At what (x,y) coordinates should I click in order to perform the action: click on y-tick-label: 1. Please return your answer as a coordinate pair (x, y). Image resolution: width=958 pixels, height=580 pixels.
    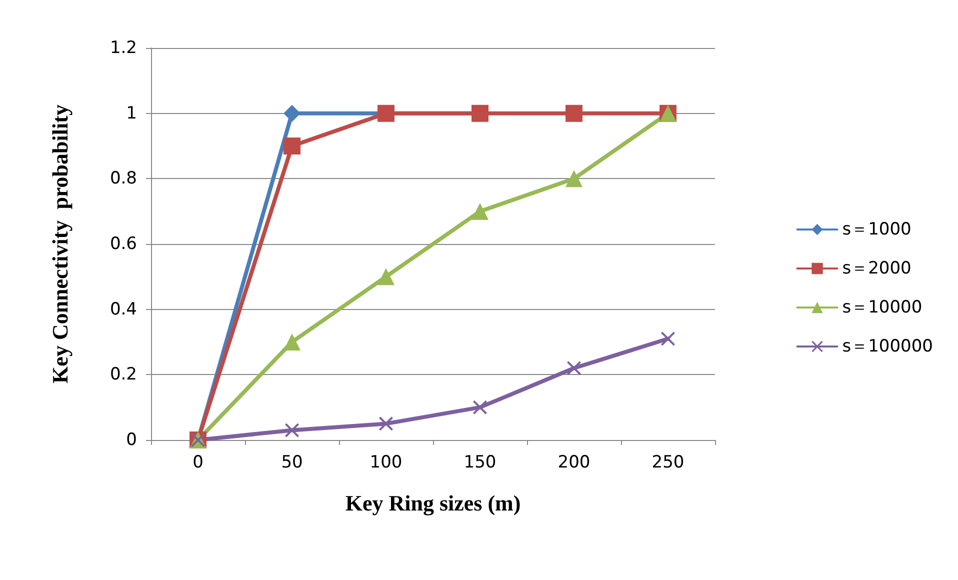
    Looking at the image, I should click on (131, 113).